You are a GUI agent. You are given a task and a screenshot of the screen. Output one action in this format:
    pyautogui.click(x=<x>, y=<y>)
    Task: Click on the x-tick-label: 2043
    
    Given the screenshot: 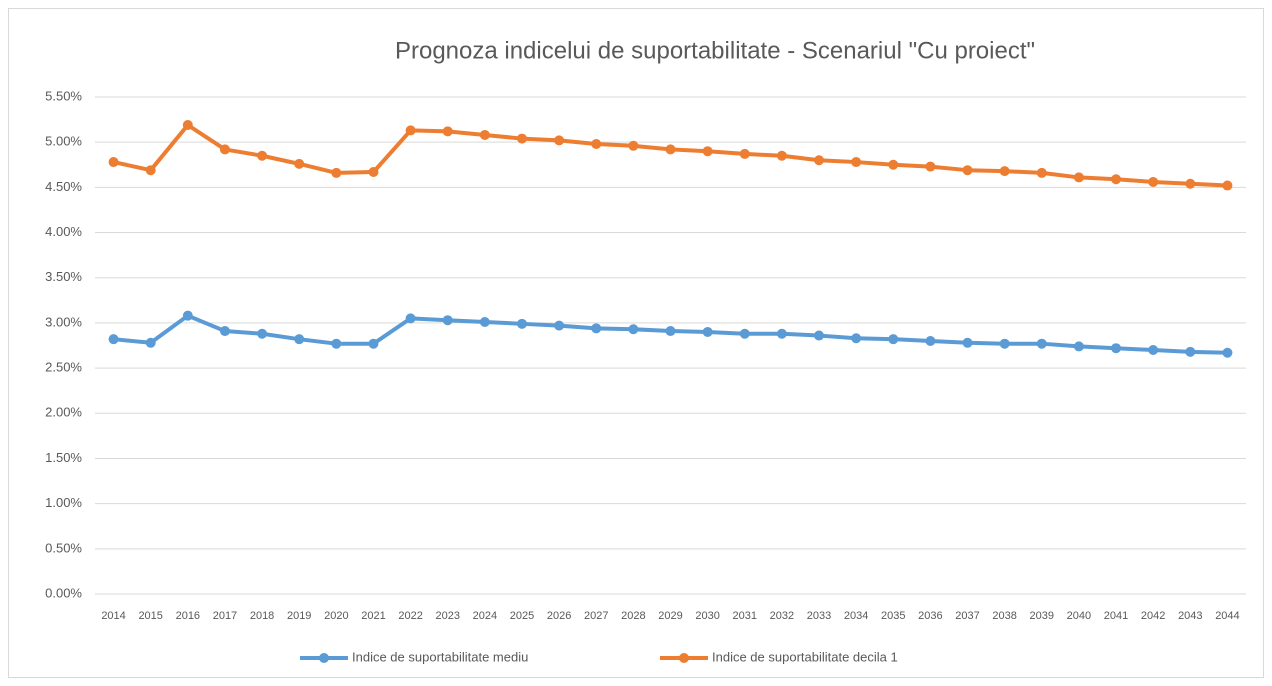 What is the action you would take?
    pyautogui.click(x=1190, y=616)
    